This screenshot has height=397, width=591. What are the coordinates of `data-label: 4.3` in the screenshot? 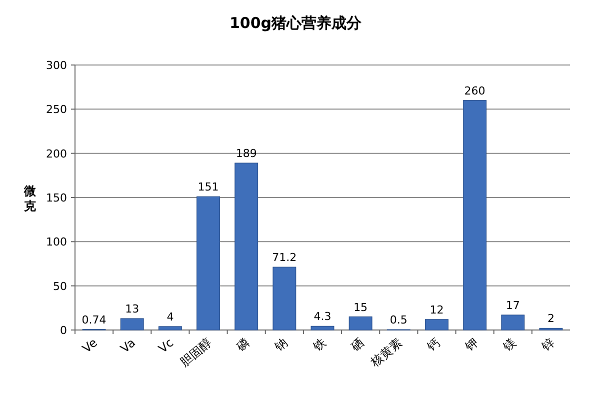 It's located at (323, 317).